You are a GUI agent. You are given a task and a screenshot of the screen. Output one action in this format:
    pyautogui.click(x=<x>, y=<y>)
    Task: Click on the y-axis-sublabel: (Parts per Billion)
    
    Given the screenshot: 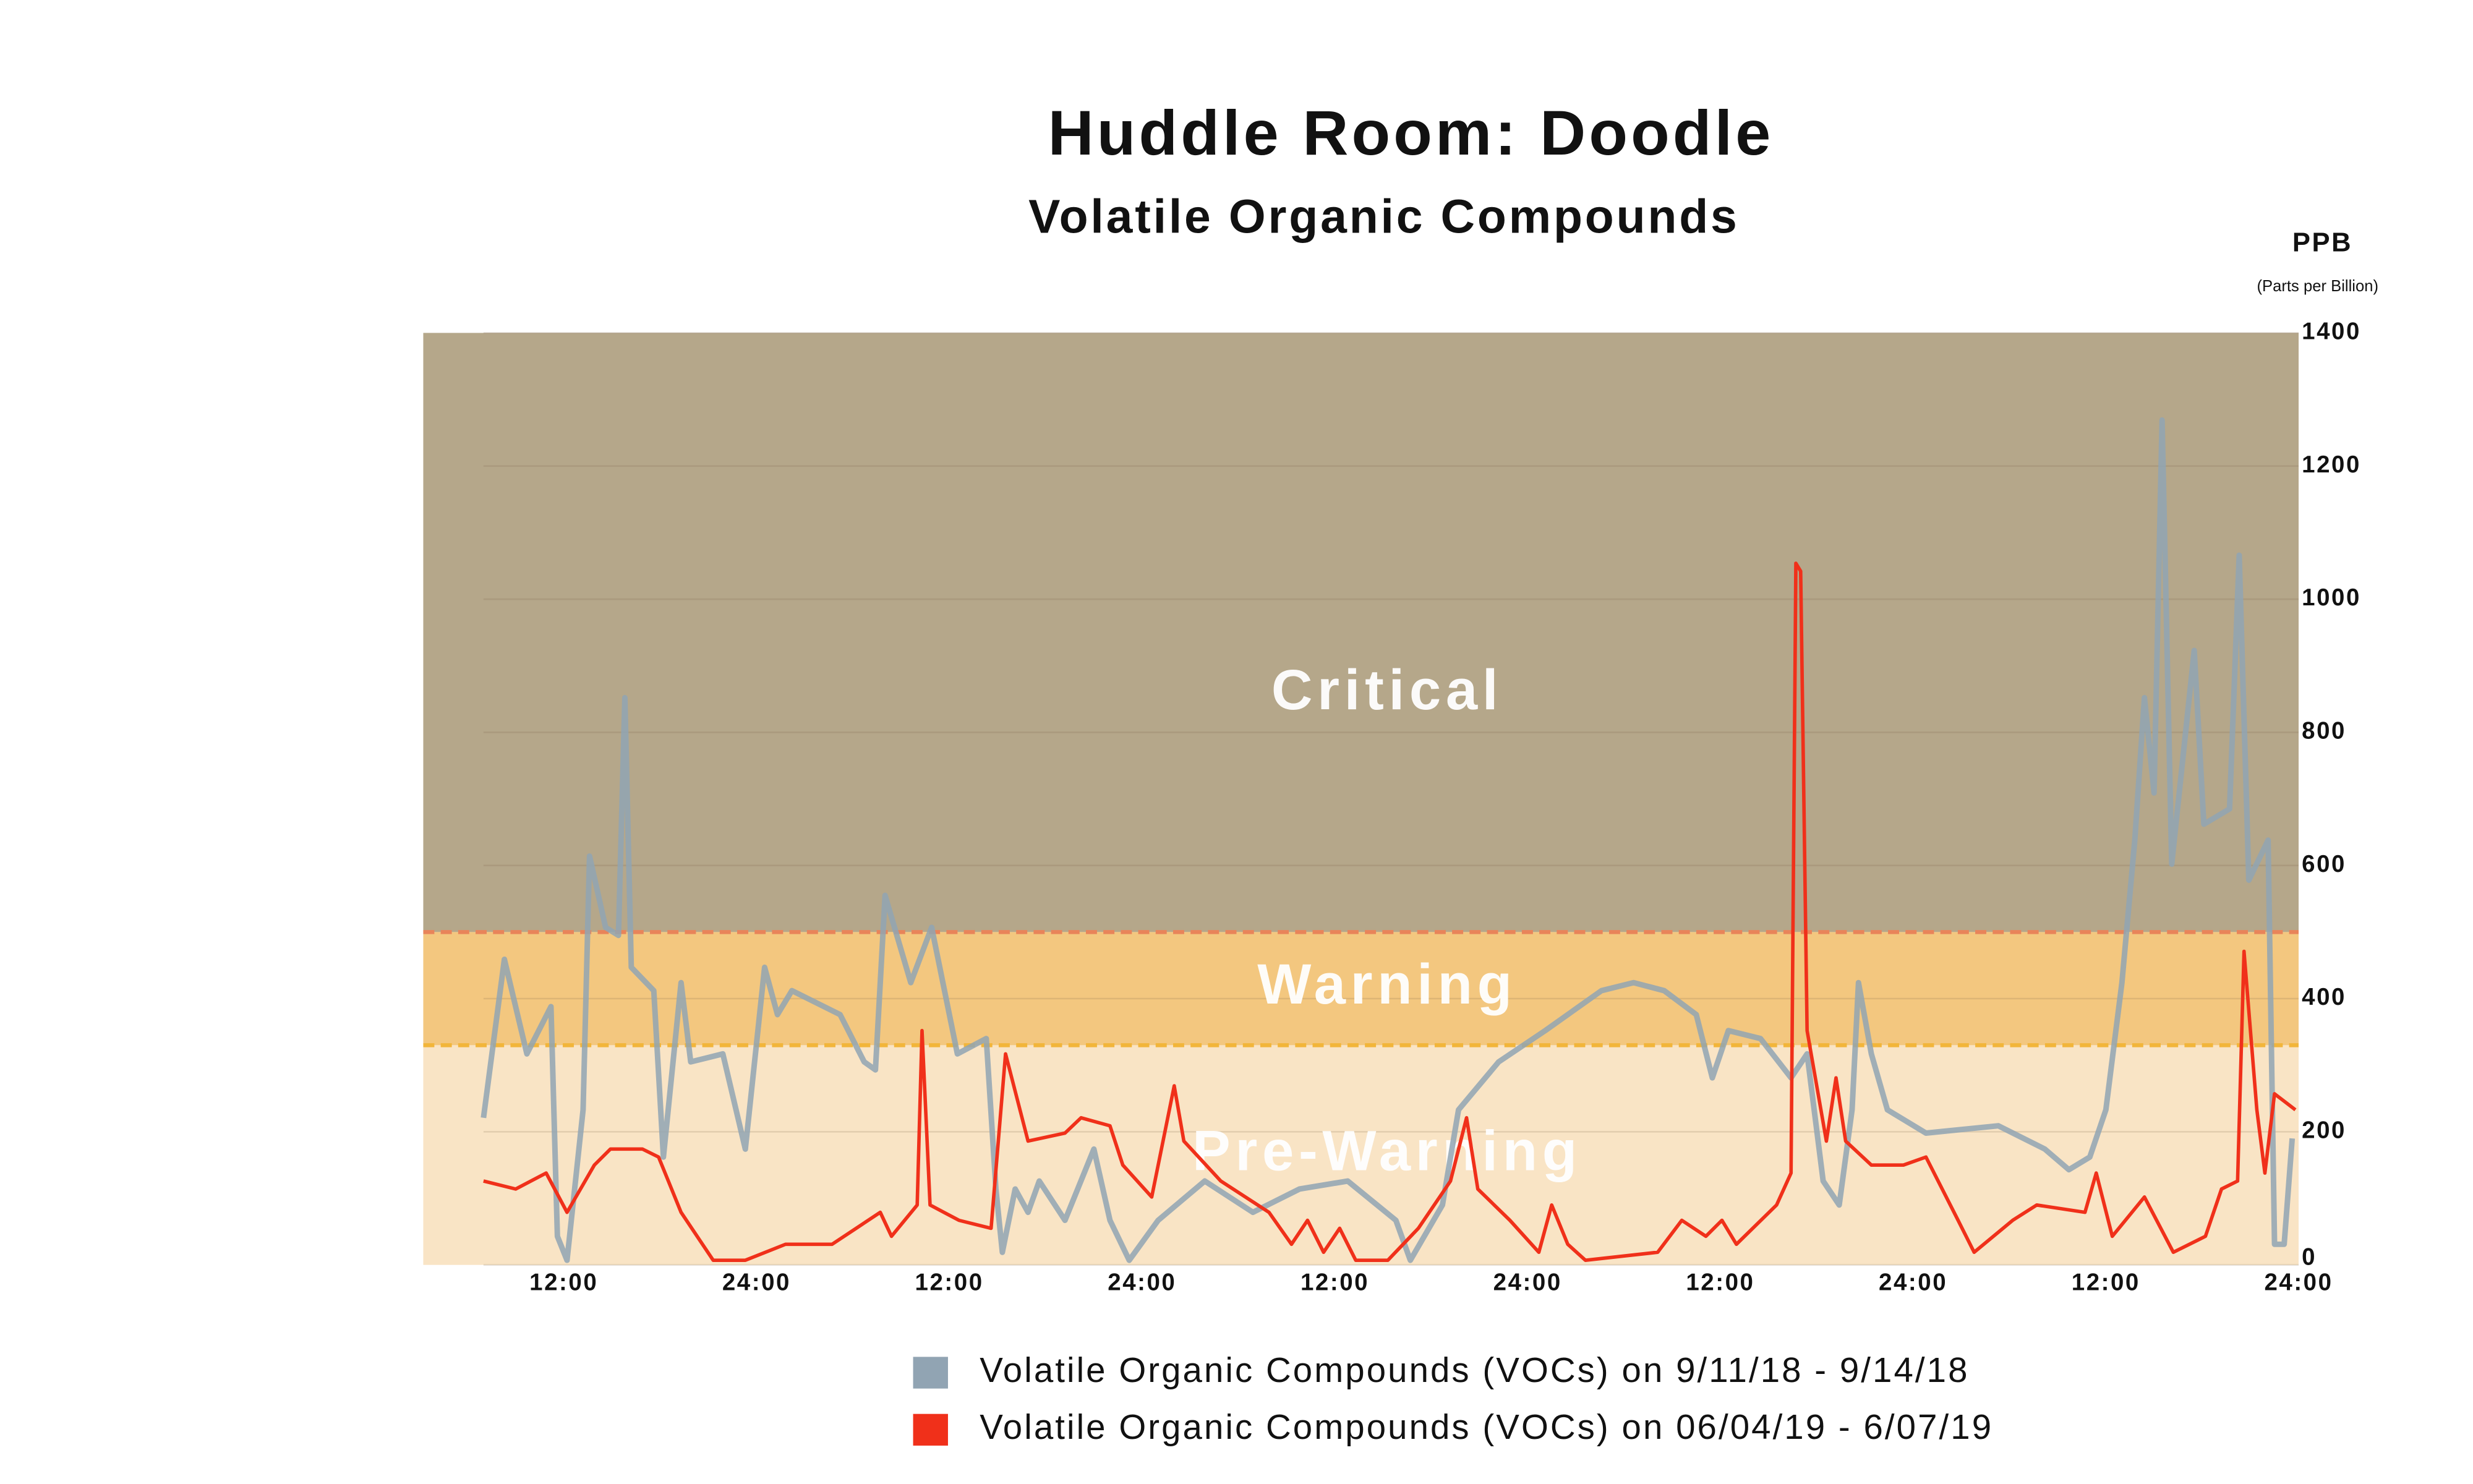 What is the action you would take?
    pyautogui.click(x=2318, y=286)
    